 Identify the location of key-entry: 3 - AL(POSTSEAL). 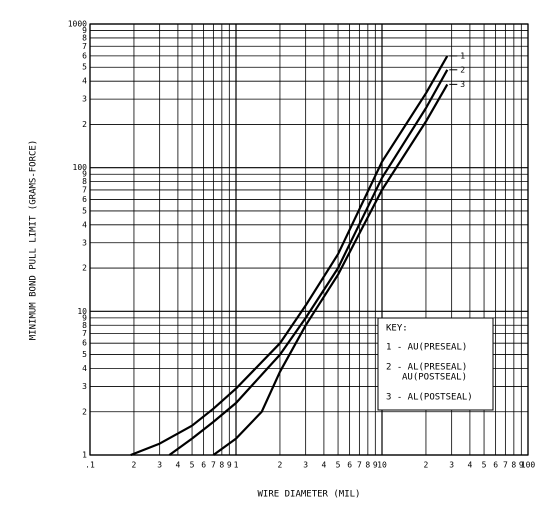
(429, 398).